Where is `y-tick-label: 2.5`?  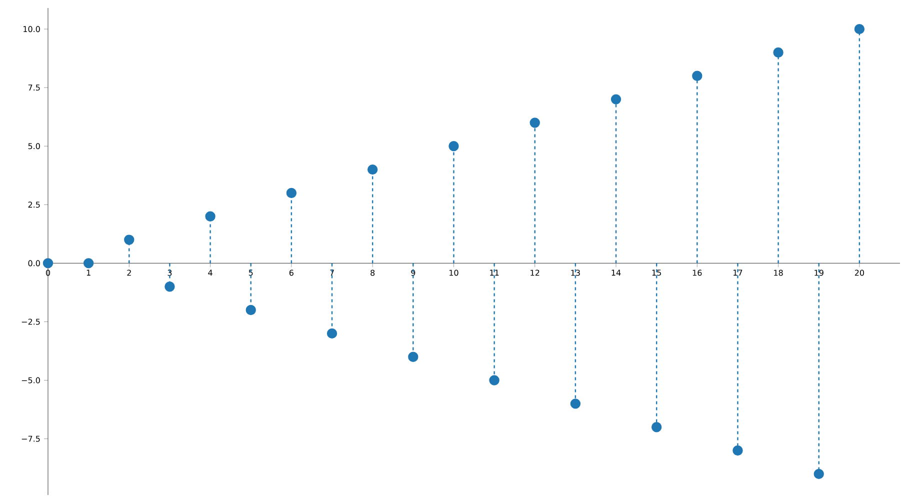
y-tick-label: 2.5 is located at coordinates (34, 205).